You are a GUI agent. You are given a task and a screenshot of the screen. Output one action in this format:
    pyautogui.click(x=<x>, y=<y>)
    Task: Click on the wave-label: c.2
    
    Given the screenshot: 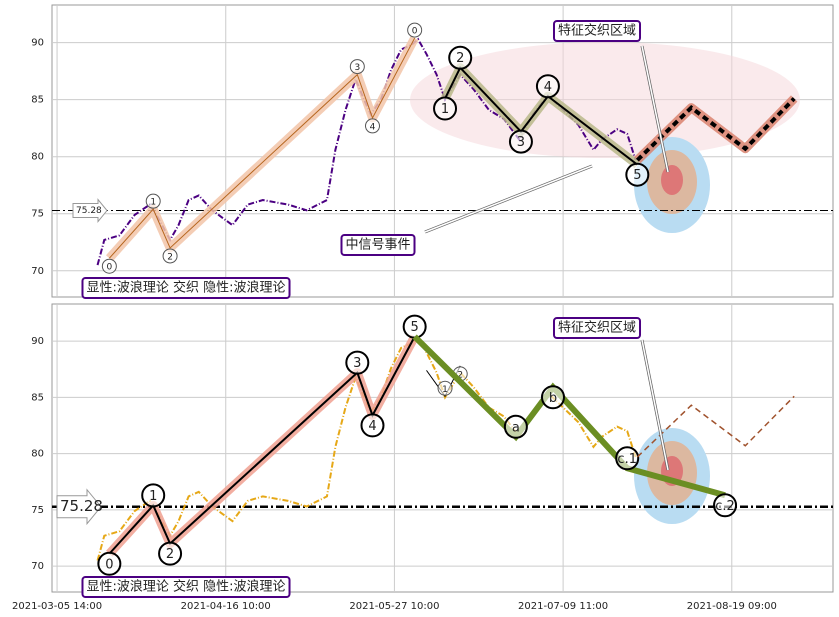 What is the action you would take?
    pyautogui.click(x=725, y=506)
    